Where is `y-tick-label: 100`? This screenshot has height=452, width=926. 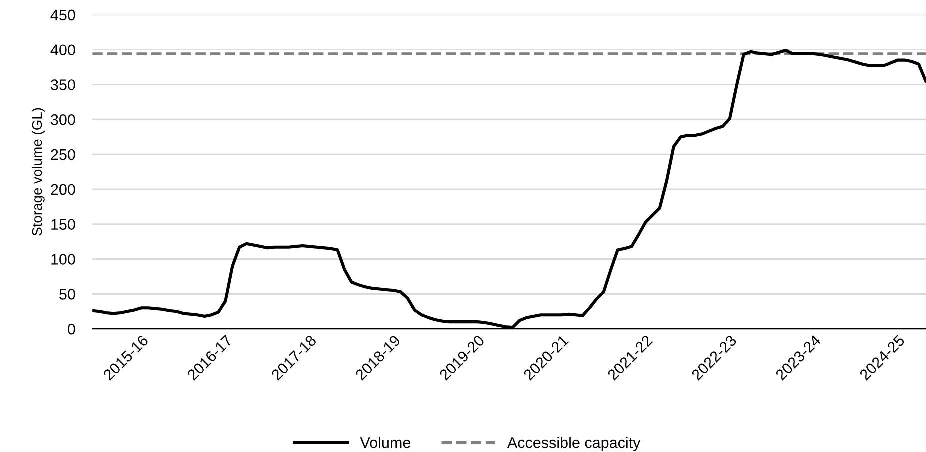 y-tick-label: 100 is located at coordinates (64, 259).